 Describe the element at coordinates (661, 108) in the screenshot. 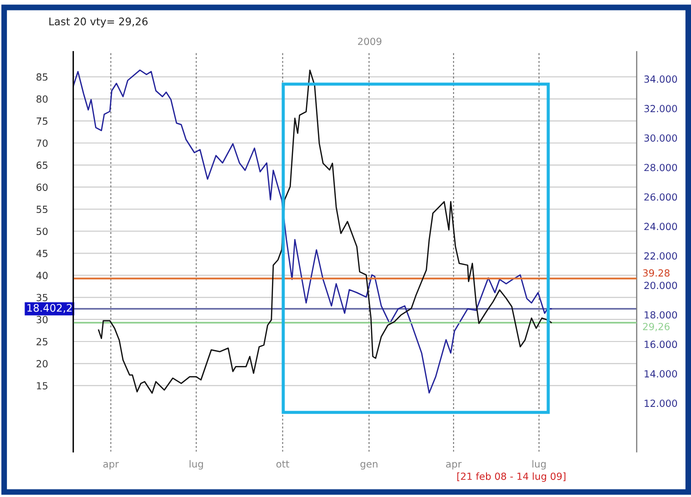

I see `y2-tick-label: 32.000` at that location.